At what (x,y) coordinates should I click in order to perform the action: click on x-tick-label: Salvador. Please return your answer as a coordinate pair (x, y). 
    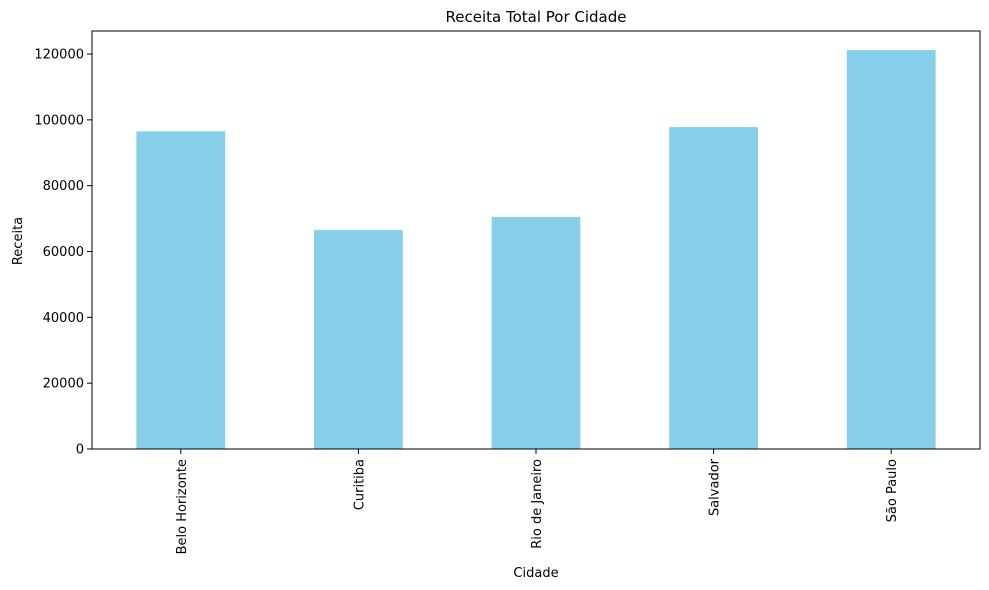
    Looking at the image, I should click on (715, 487).